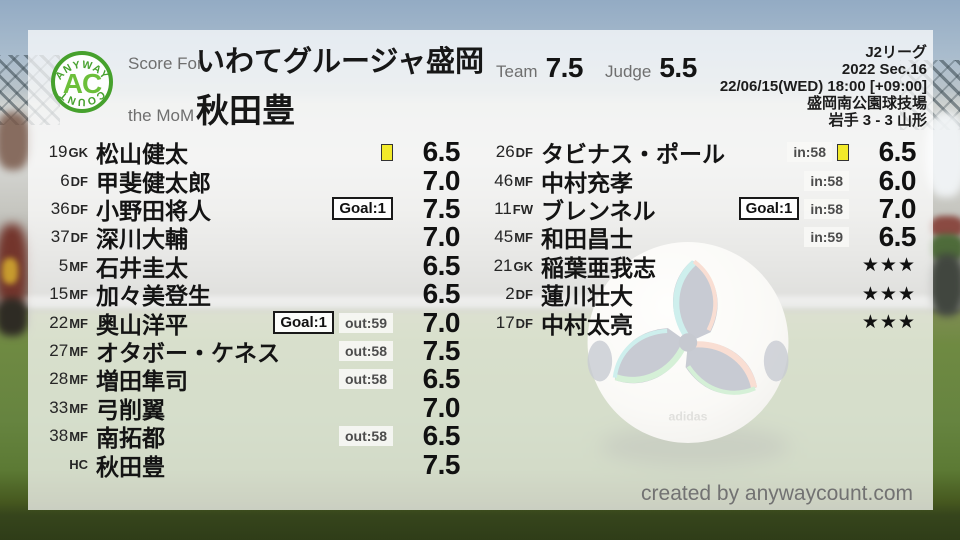 The image size is (960, 540). What do you see at coordinates (142, 154) in the screenshot?
I see `player-name: 松山健太` at bounding box center [142, 154].